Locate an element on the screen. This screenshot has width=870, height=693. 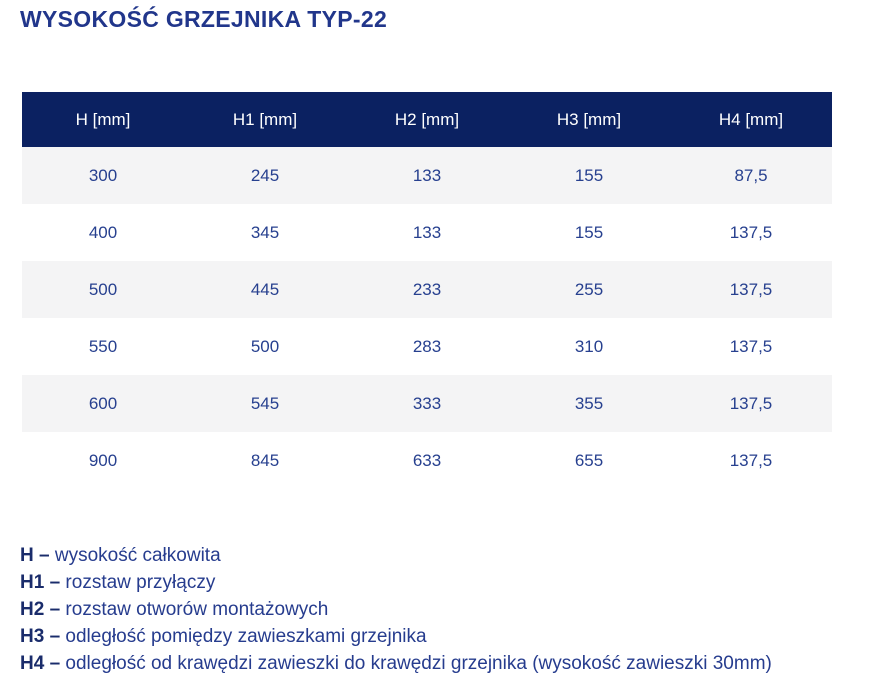
legend-term: H3 – is located at coordinates (43, 636).